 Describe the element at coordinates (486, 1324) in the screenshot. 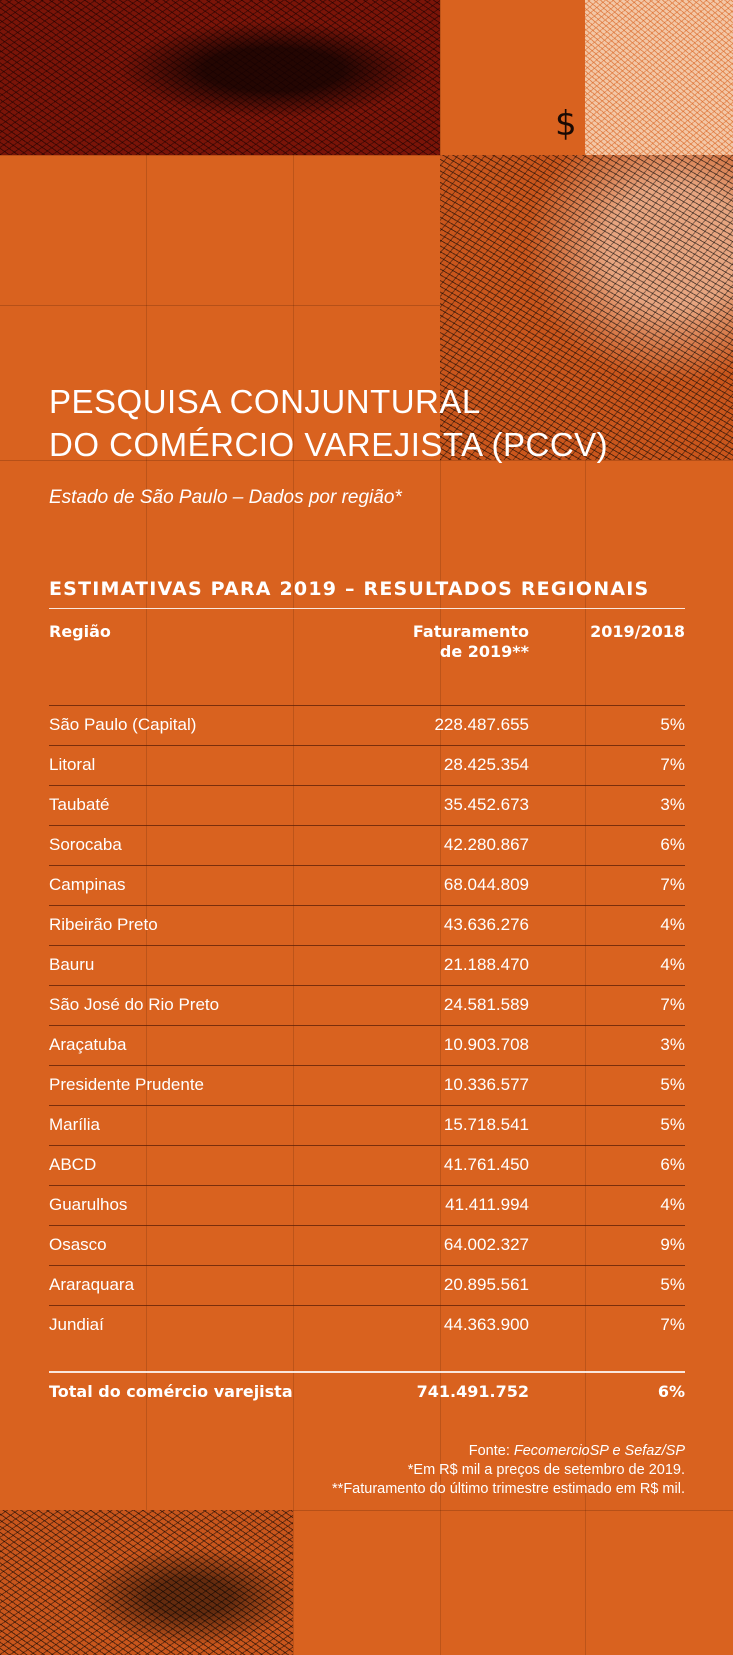

I see `cell-revenue: 44.363.900` at that location.